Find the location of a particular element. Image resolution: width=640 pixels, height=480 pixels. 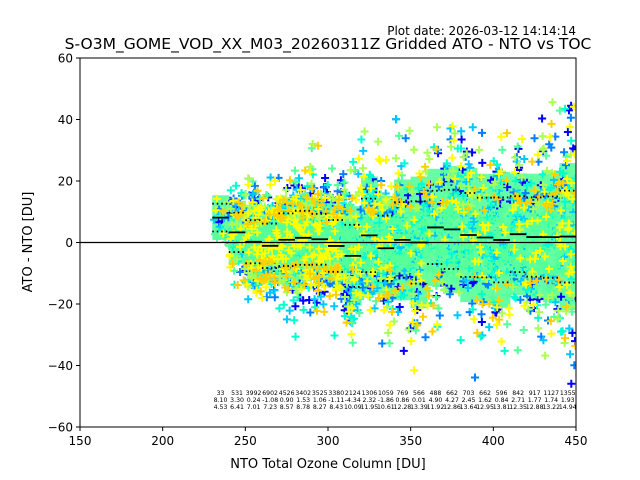

bin-std-label: 11.95 is located at coordinates (369, 407).